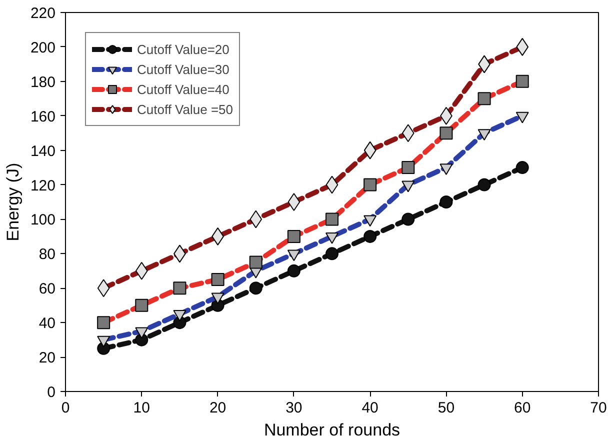  What do you see at coordinates (65, 408) in the screenshot?
I see `x-tick-label: 0` at bounding box center [65, 408].